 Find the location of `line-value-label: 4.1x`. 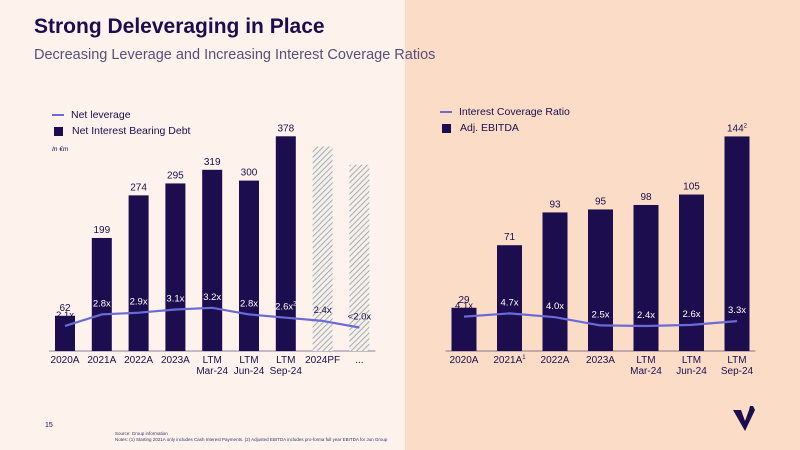

line-value-label: 4.1x is located at coordinates (464, 306).